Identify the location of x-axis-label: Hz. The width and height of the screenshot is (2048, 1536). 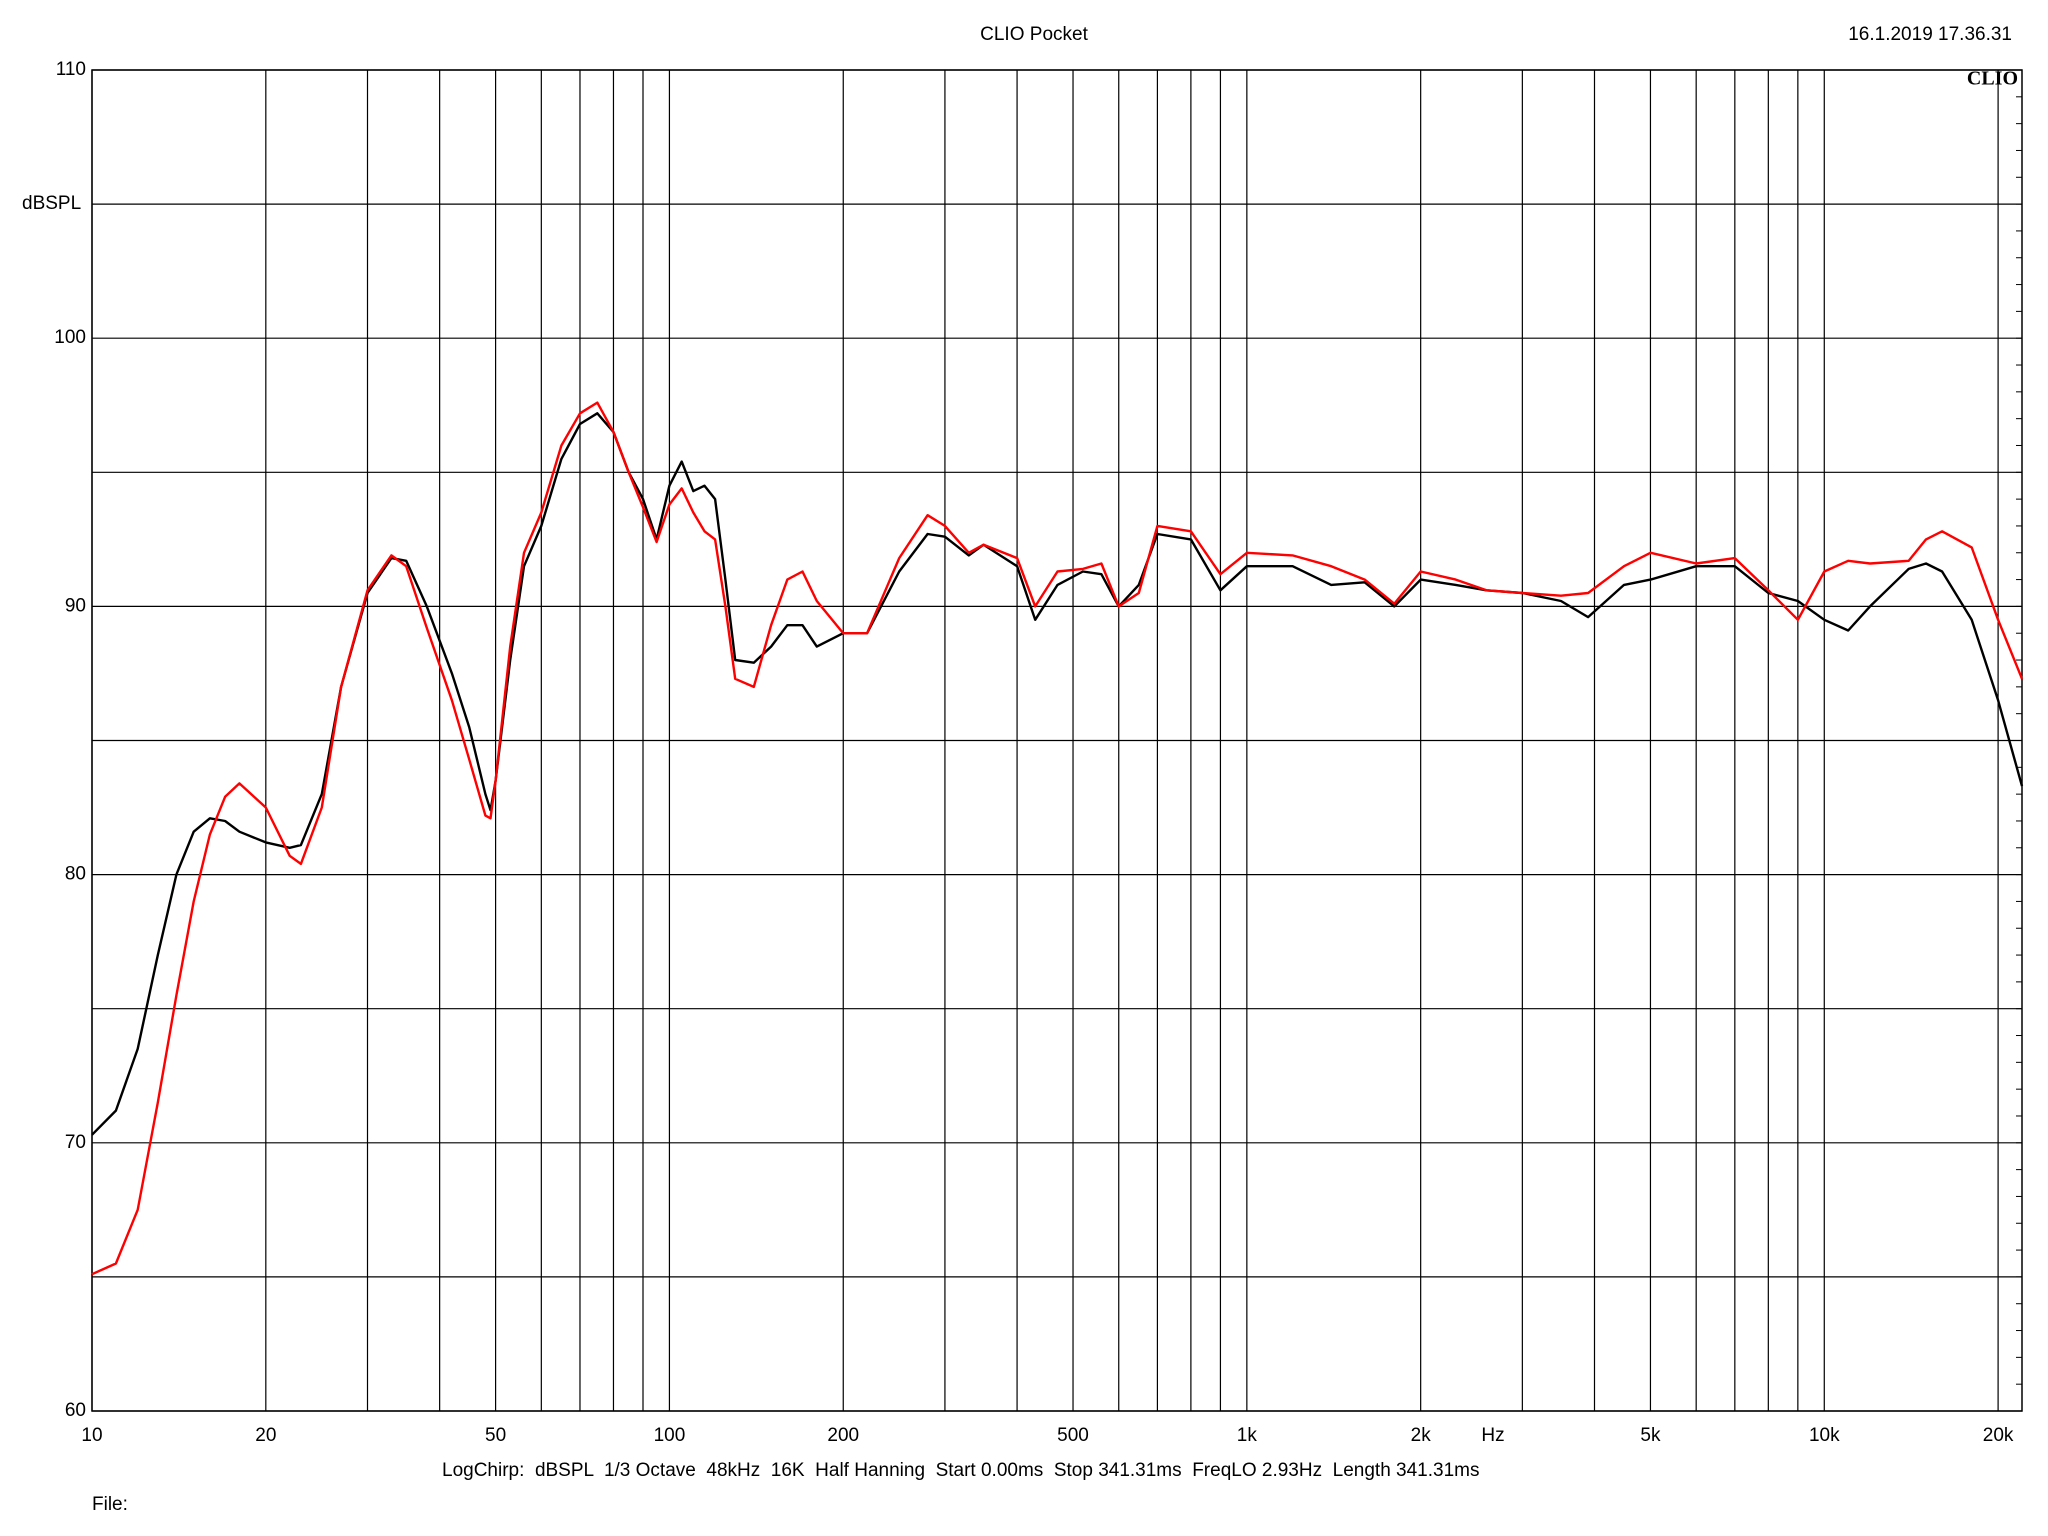
(1492, 1435).